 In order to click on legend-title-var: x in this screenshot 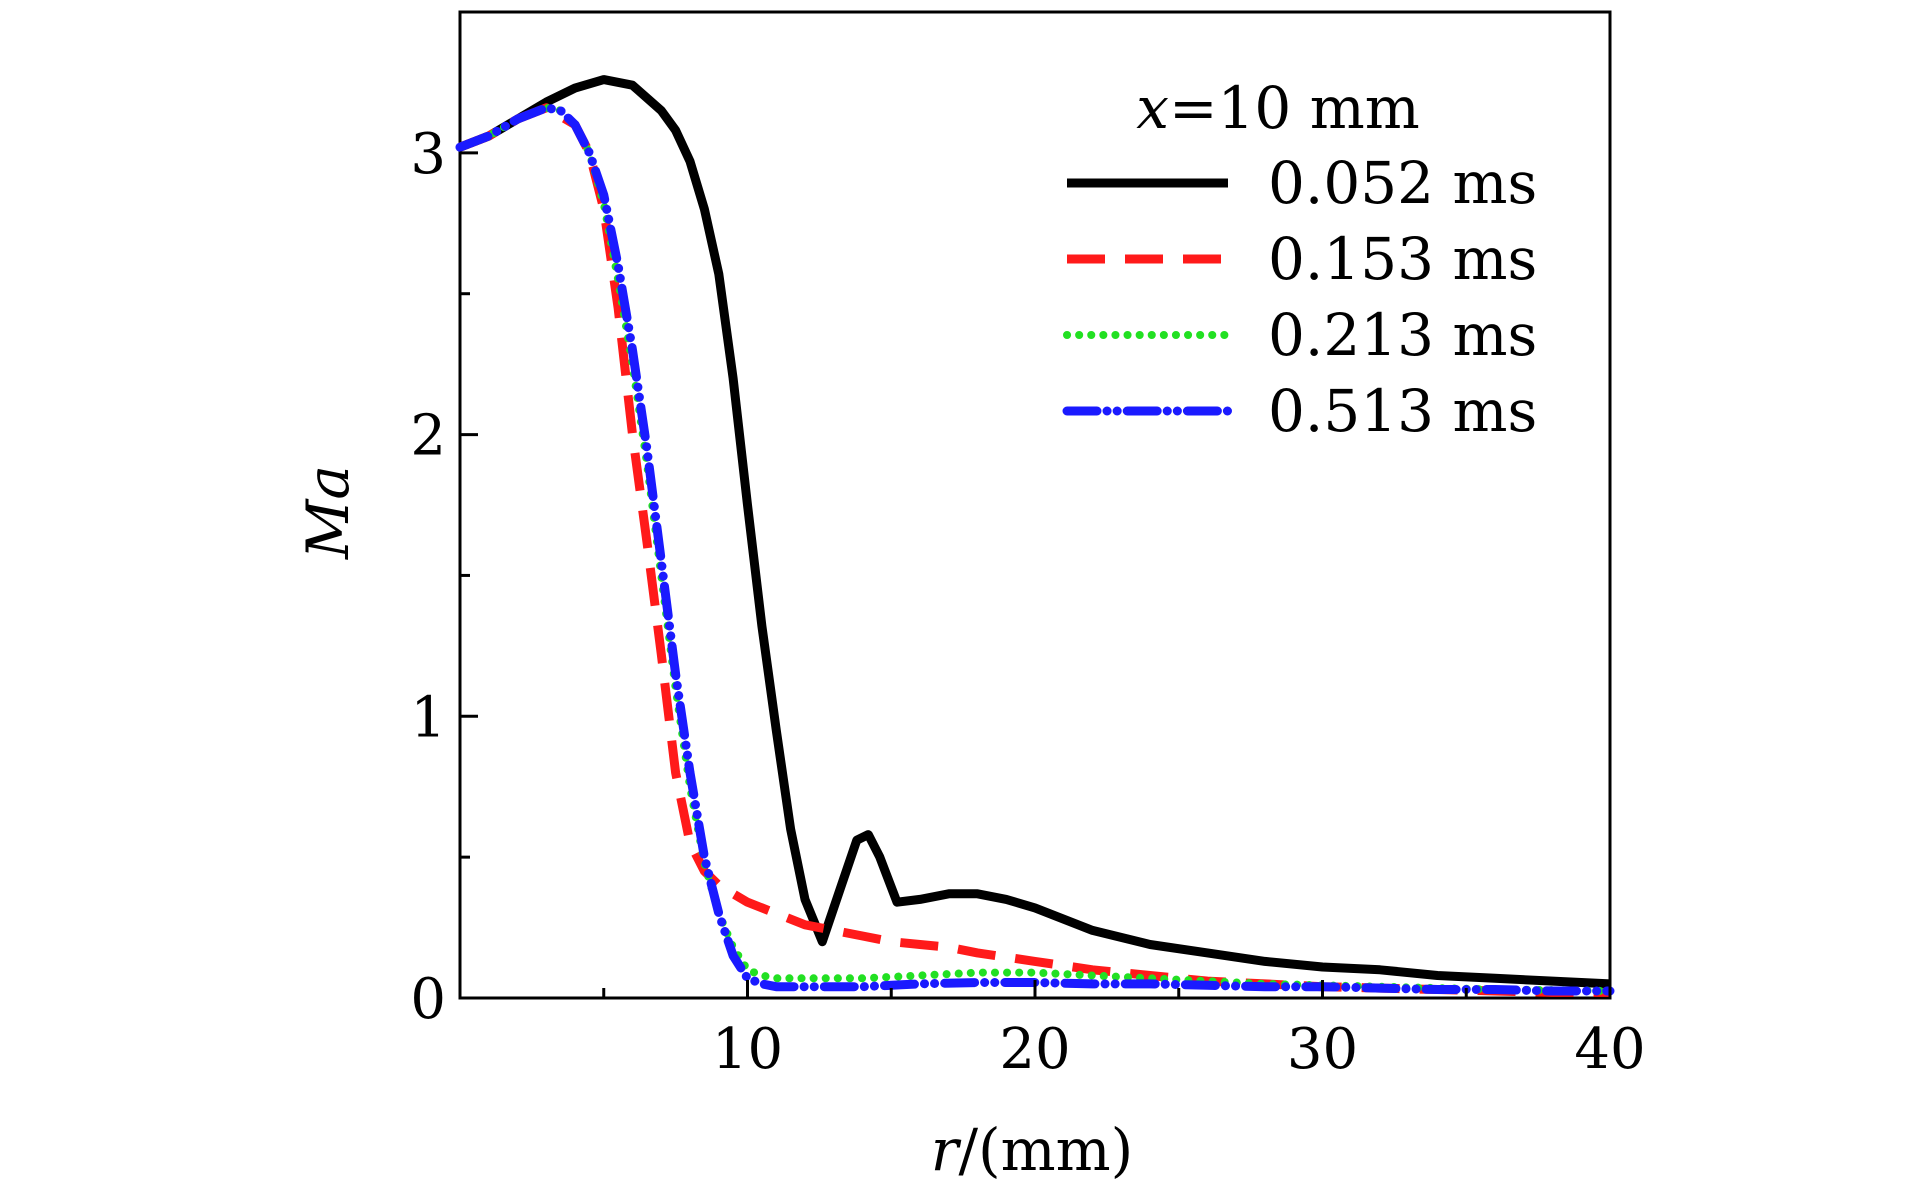, I will do `click(1152, 108)`.